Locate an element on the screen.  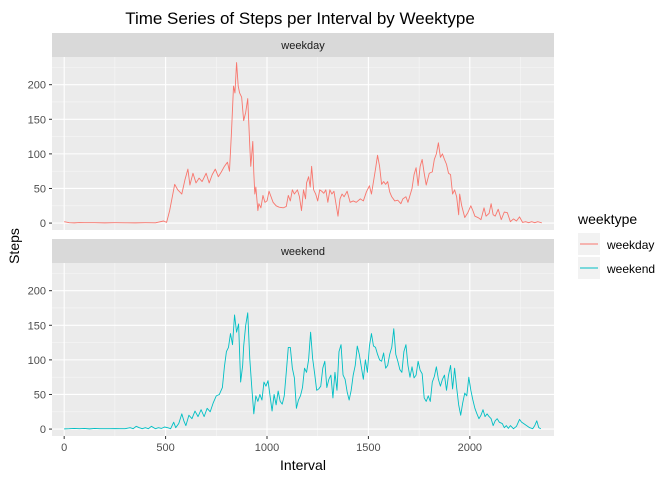
x-axis-title: Interval is located at coordinates (303, 465).